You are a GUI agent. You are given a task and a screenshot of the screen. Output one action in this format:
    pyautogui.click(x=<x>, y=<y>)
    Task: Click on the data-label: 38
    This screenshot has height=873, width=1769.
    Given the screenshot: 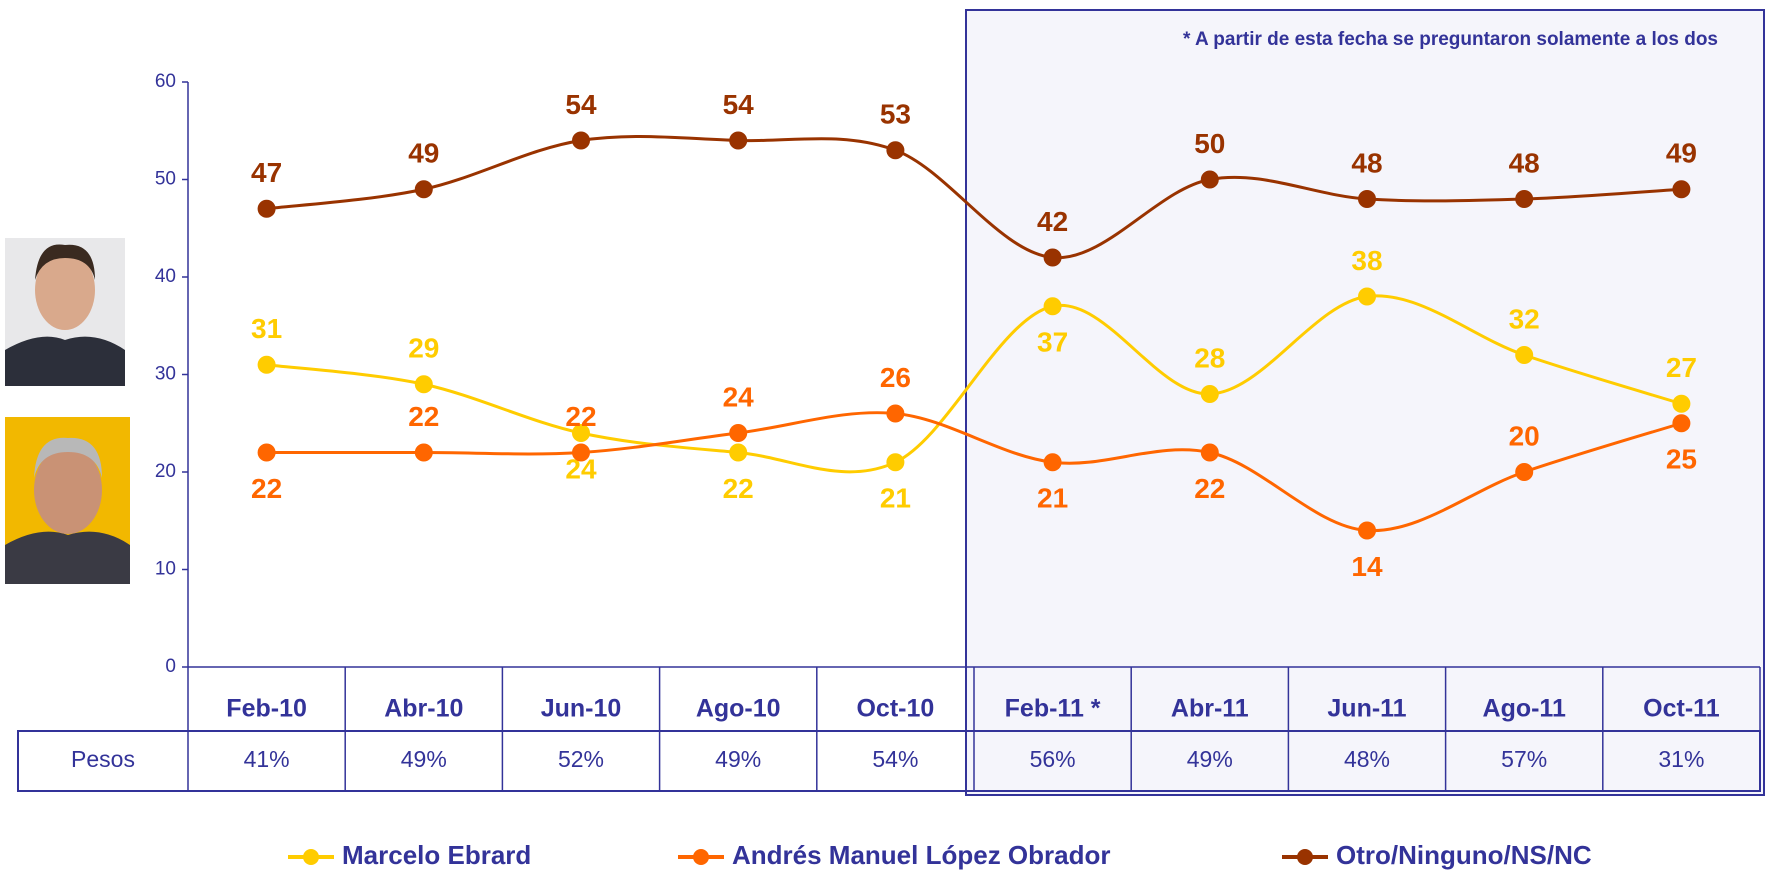 What is the action you would take?
    pyautogui.click(x=1366, y=260)
    